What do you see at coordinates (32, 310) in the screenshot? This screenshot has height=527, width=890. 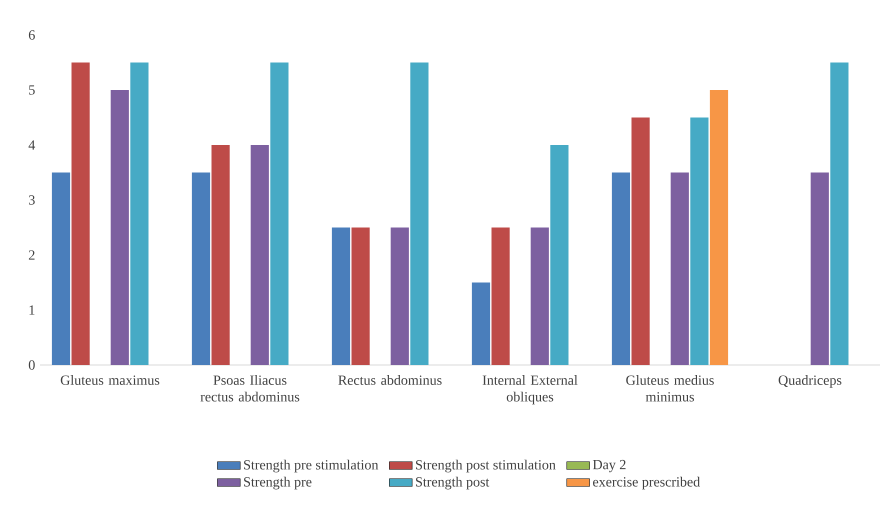 I see `y-tick-label: 1` at bounding box center [32, 310].